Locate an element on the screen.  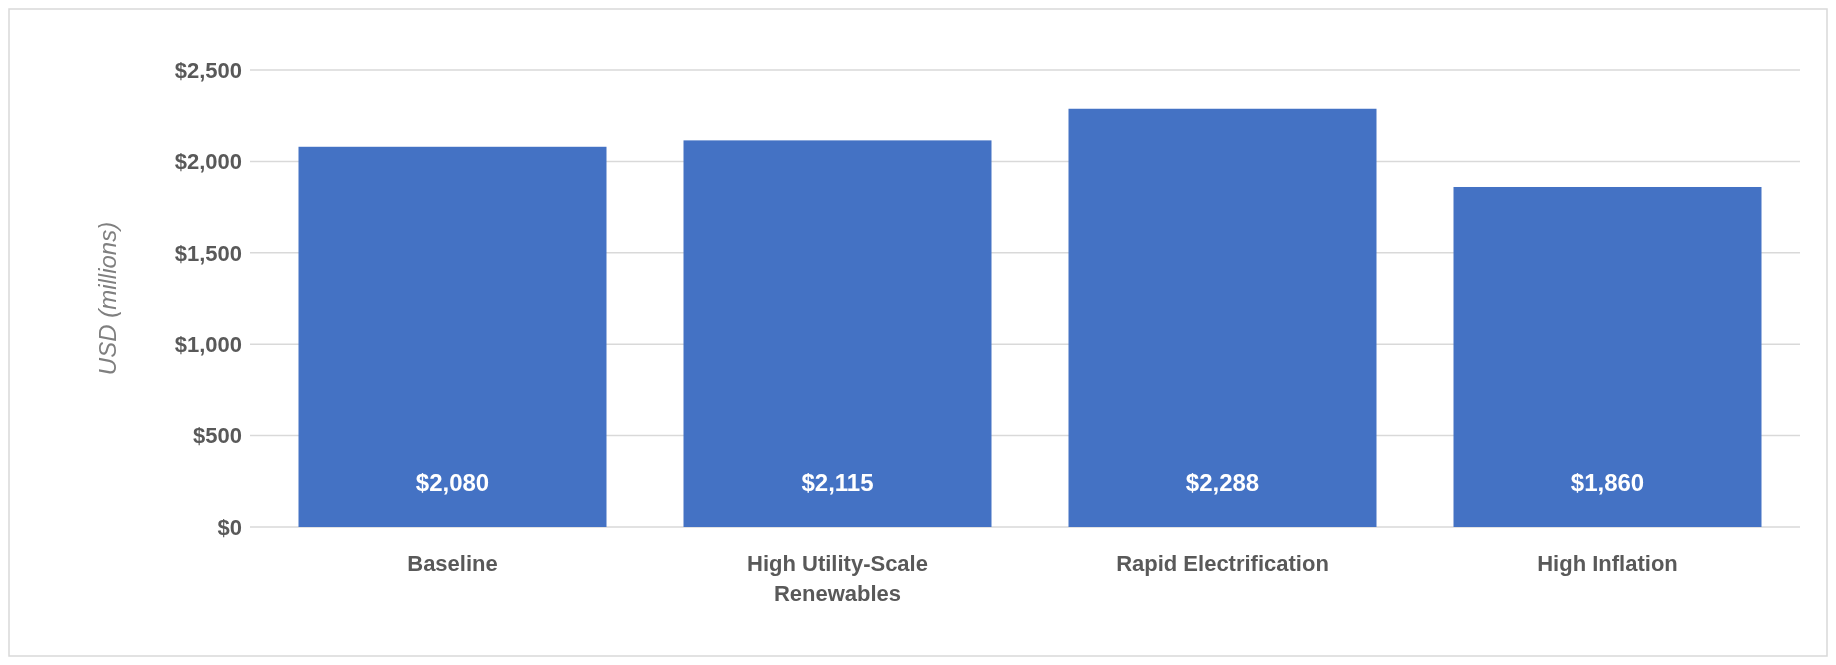
x-tick-label: Rapid Electrification is located at coordinates (1222, 563).